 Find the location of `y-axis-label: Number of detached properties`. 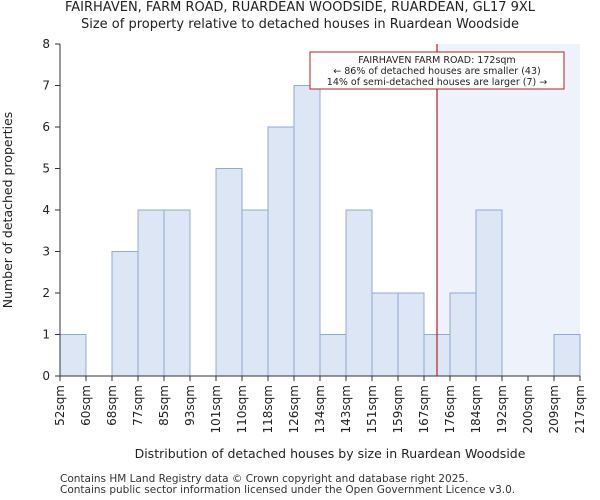

y-axis-label: Number of detached properties is located at coordinates (7, 210).